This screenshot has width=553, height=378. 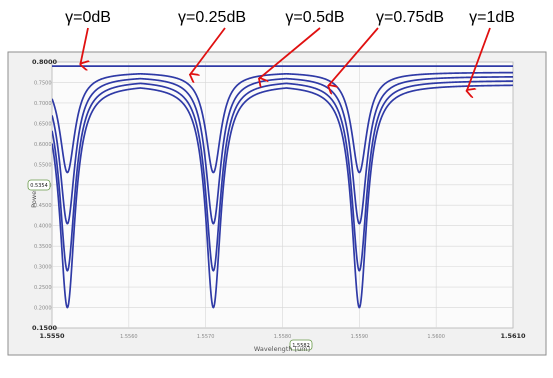 I want to click on y-tick-label: 0.8000, so click(x=45, y=62).